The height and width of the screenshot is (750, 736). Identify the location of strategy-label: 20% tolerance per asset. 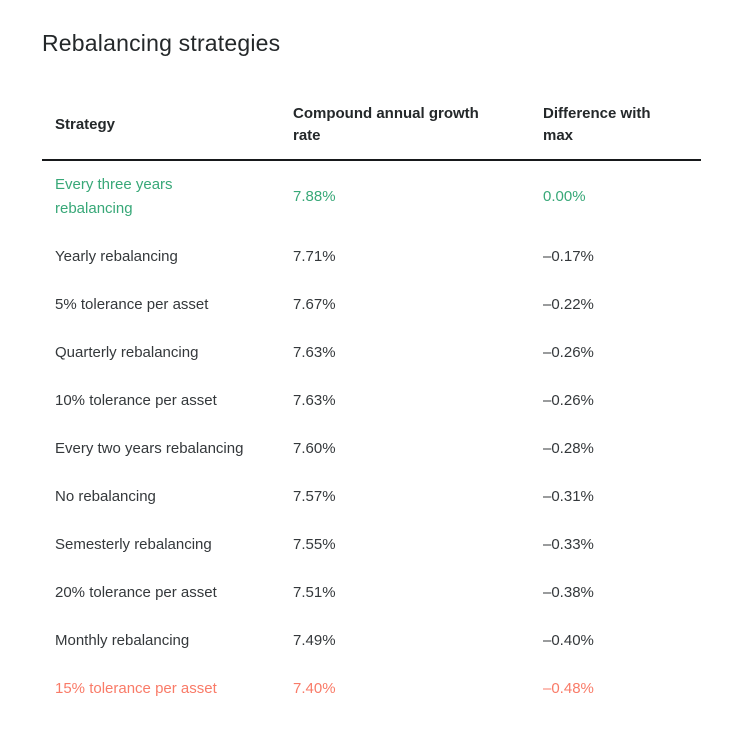
(136, 592).